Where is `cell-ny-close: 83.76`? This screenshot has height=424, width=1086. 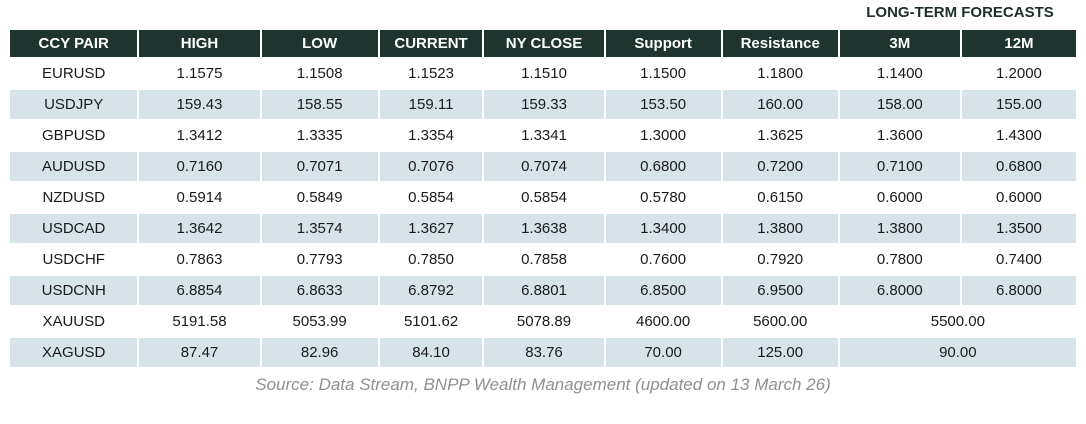
cell-ny-close: 83.76 is located at coordinates (544, 352).